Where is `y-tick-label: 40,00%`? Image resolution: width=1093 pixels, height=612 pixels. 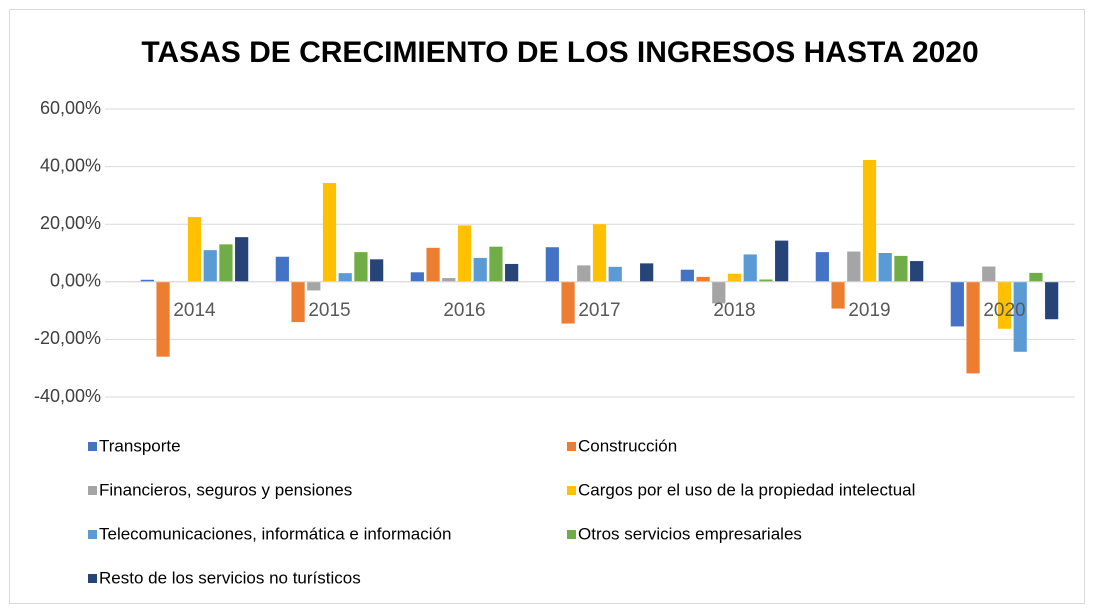
y-tick-label: 40,00% is located at coordinates (70, 165).